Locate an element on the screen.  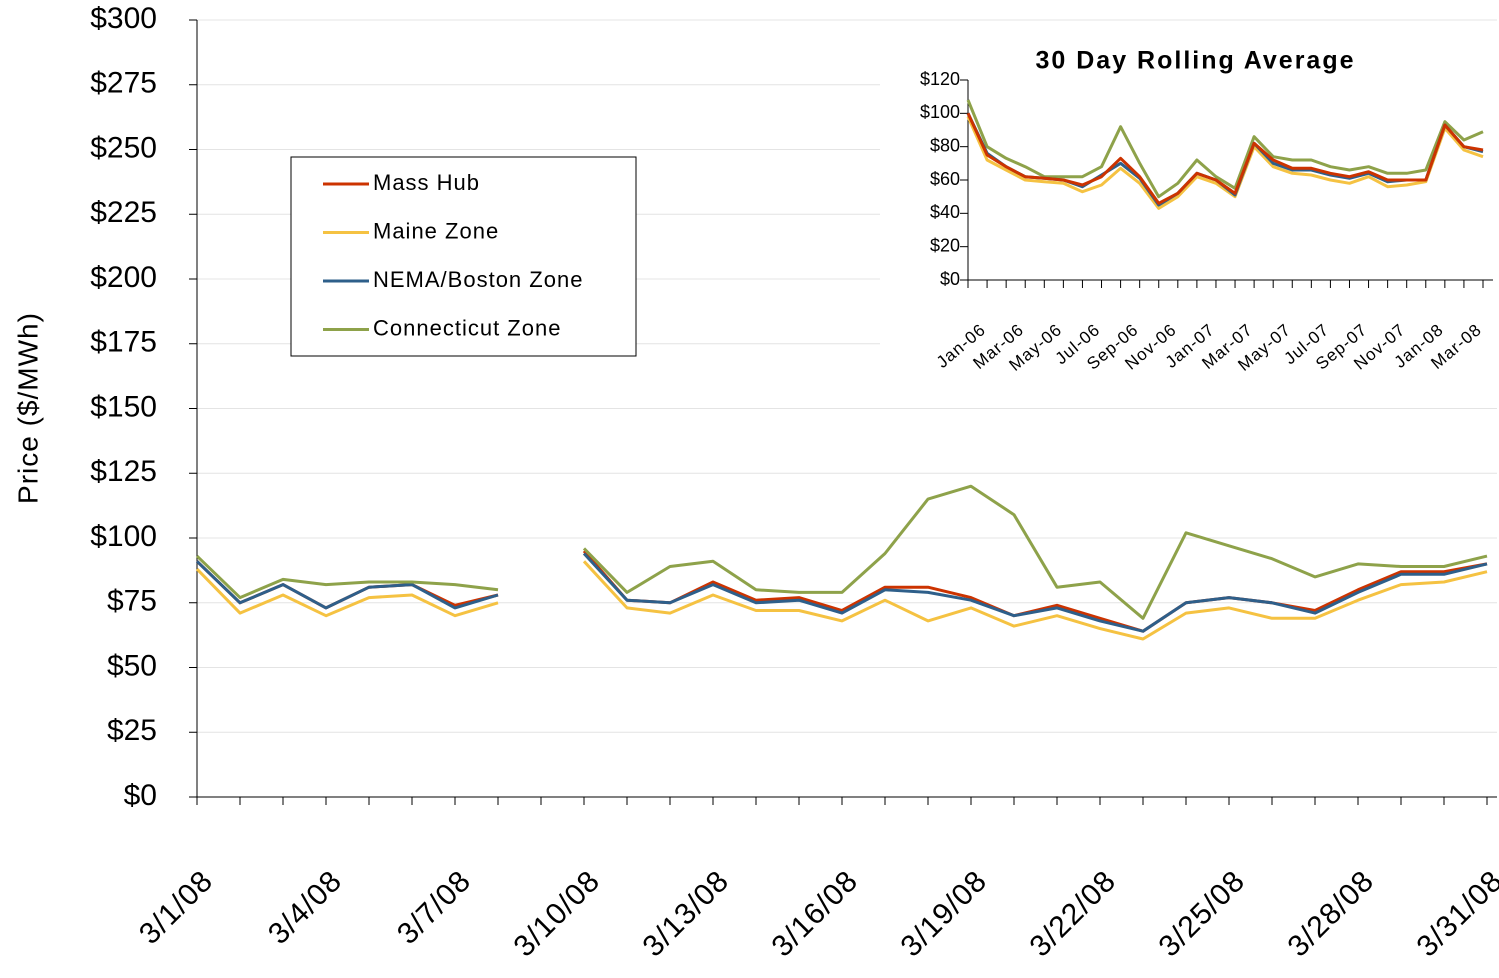
y-tick-label: $225 is located at coordinates (123, 212).